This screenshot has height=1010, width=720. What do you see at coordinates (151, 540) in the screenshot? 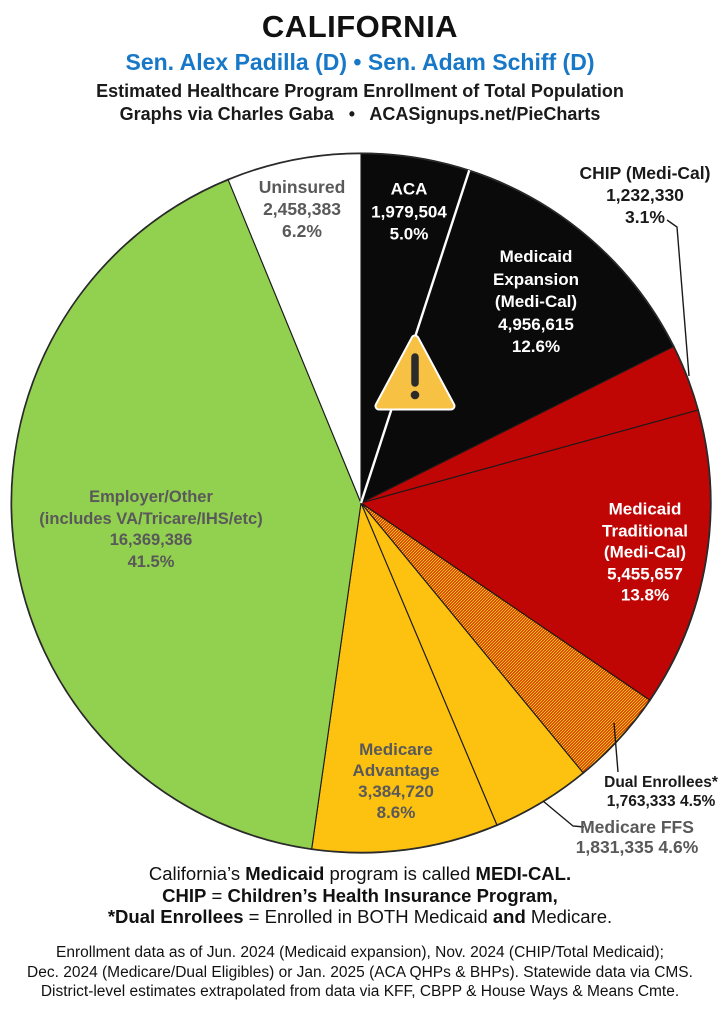
I see `slice-label-line: 16,369,386` at bounding box center [151, 540].